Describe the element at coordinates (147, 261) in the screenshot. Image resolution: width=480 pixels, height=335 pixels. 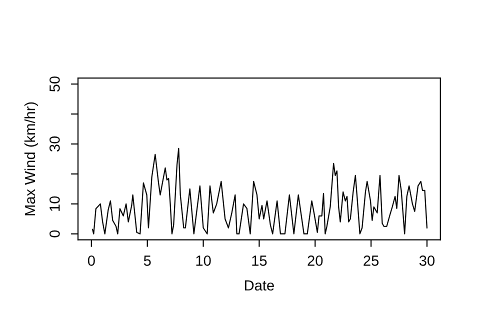
I see `x-tick-label: 5` at that location.